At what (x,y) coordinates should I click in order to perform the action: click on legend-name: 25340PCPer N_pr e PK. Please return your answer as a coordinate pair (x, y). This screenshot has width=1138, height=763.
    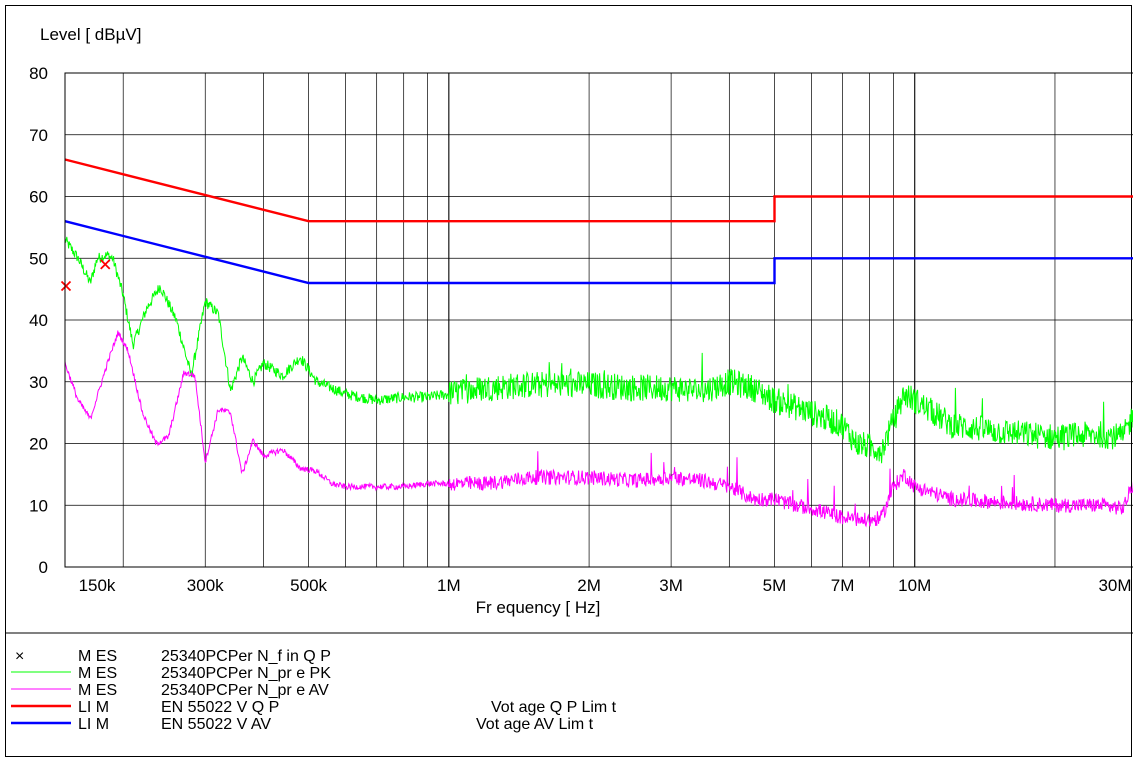
    Looking at the image, I should click on (246, 673).